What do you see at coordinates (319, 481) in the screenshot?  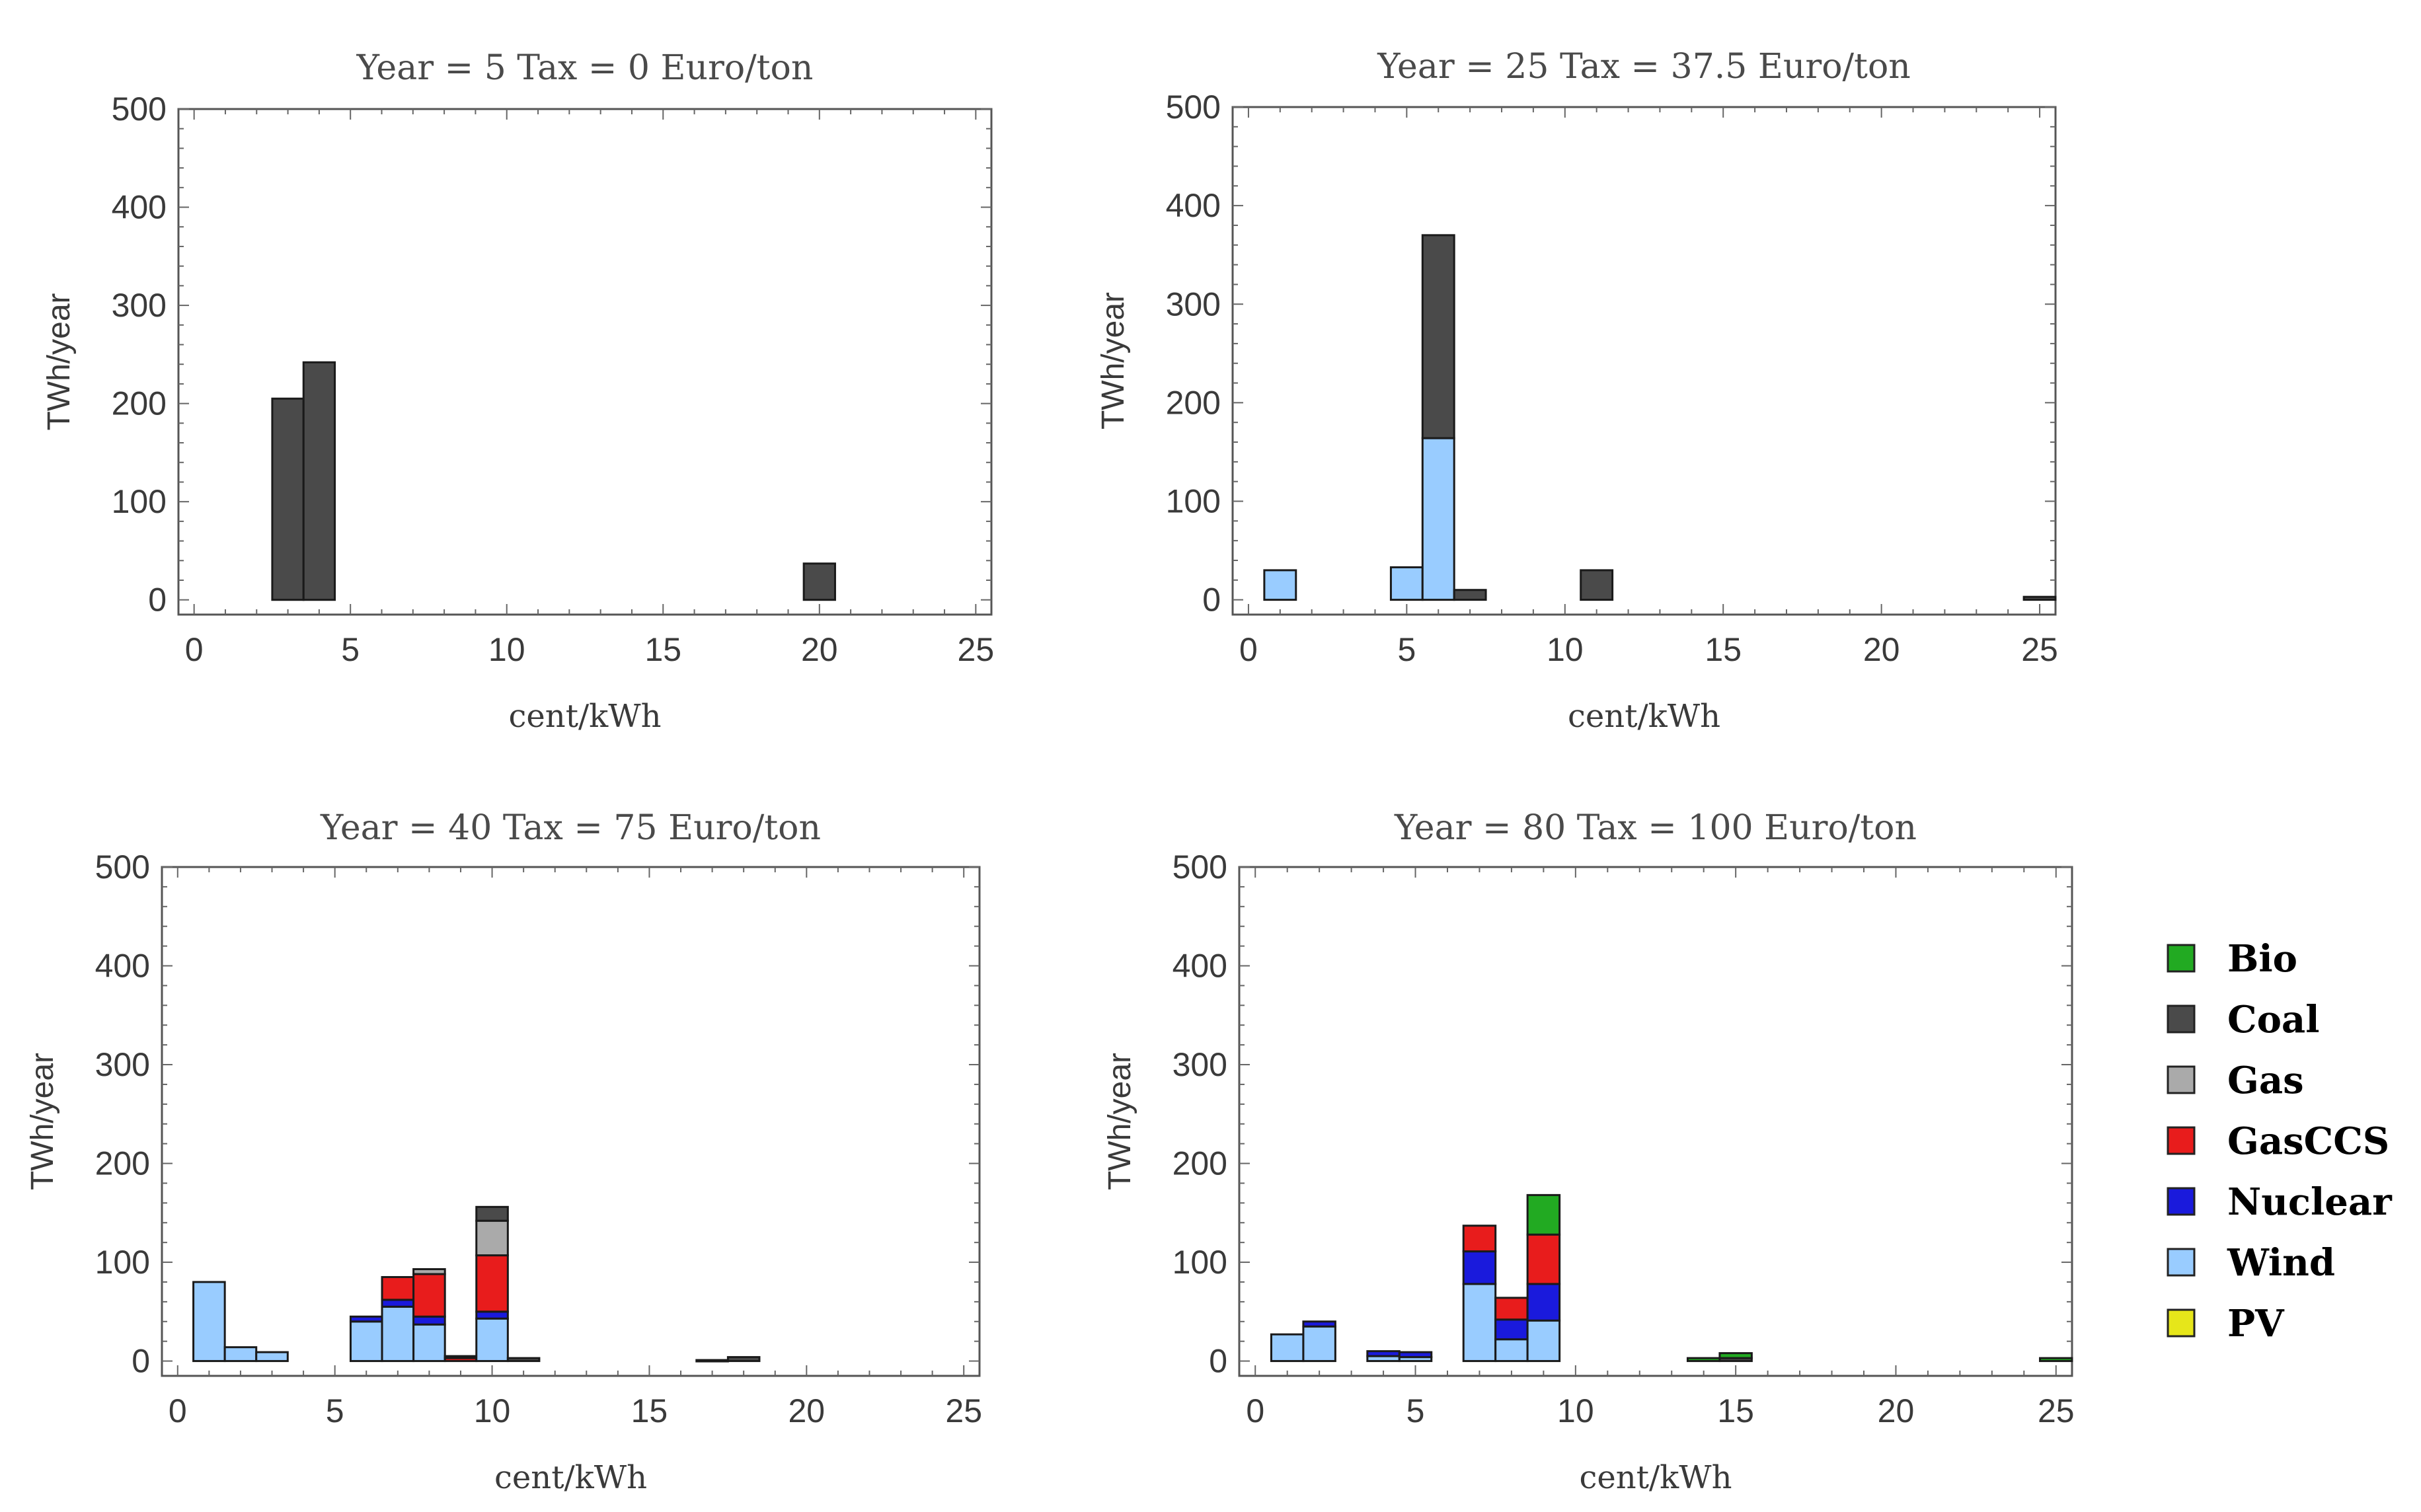 I see `bar-segment-coal-x4` at bounding box center [319, 481].